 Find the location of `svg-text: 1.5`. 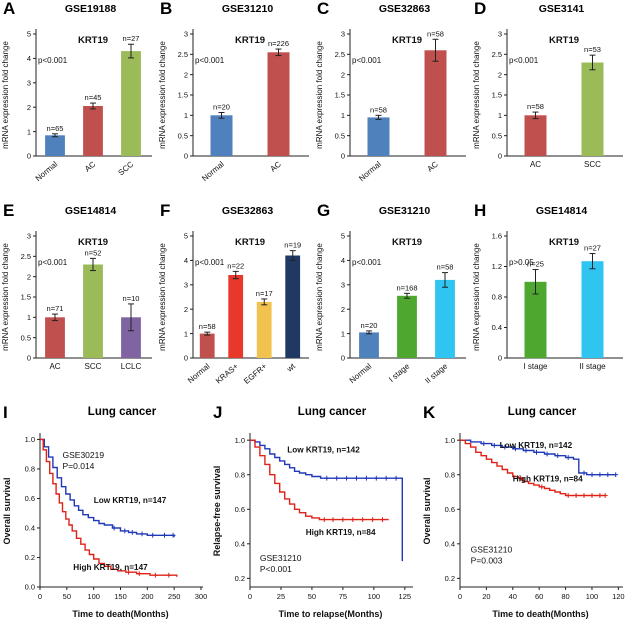

svg-text: 1.5 is located at coordinates (497, 95).